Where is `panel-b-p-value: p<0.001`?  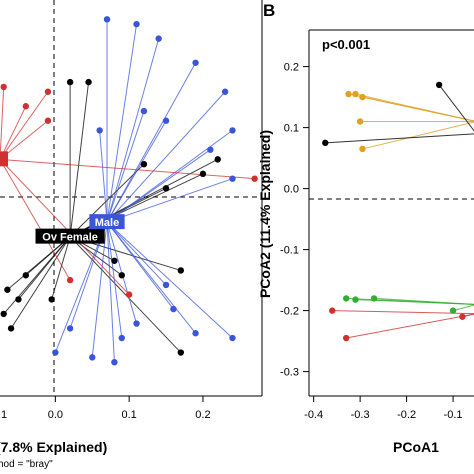 panel-b-p-value: p<0.001 is located at coordinates (346, 44).